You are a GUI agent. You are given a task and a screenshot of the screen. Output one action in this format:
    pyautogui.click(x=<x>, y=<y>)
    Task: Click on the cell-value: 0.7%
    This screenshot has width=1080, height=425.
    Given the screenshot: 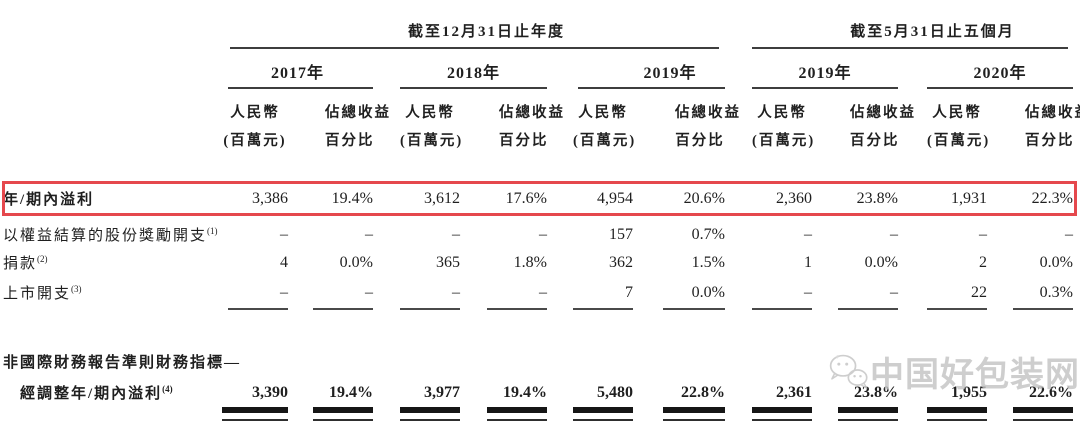 What is the action you would take?
    pyautogui.click(x=708, y=234)
    